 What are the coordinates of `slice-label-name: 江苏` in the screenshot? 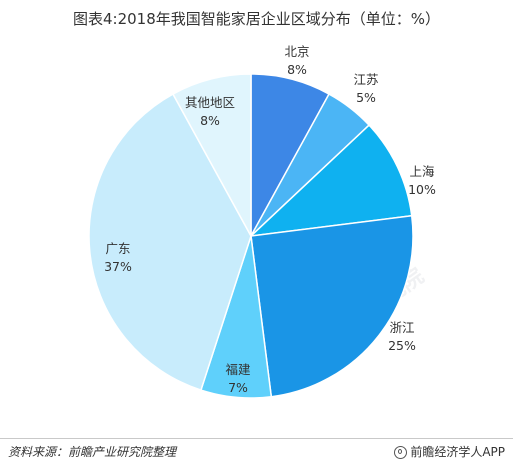 It's located at (365, 79).